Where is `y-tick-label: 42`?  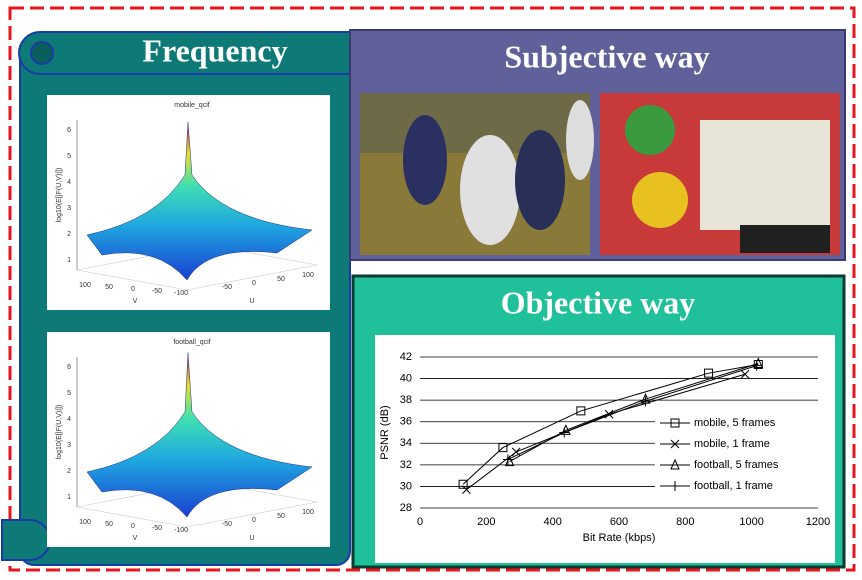 y-tick-label: 42 is located at coordinates (406, 357).